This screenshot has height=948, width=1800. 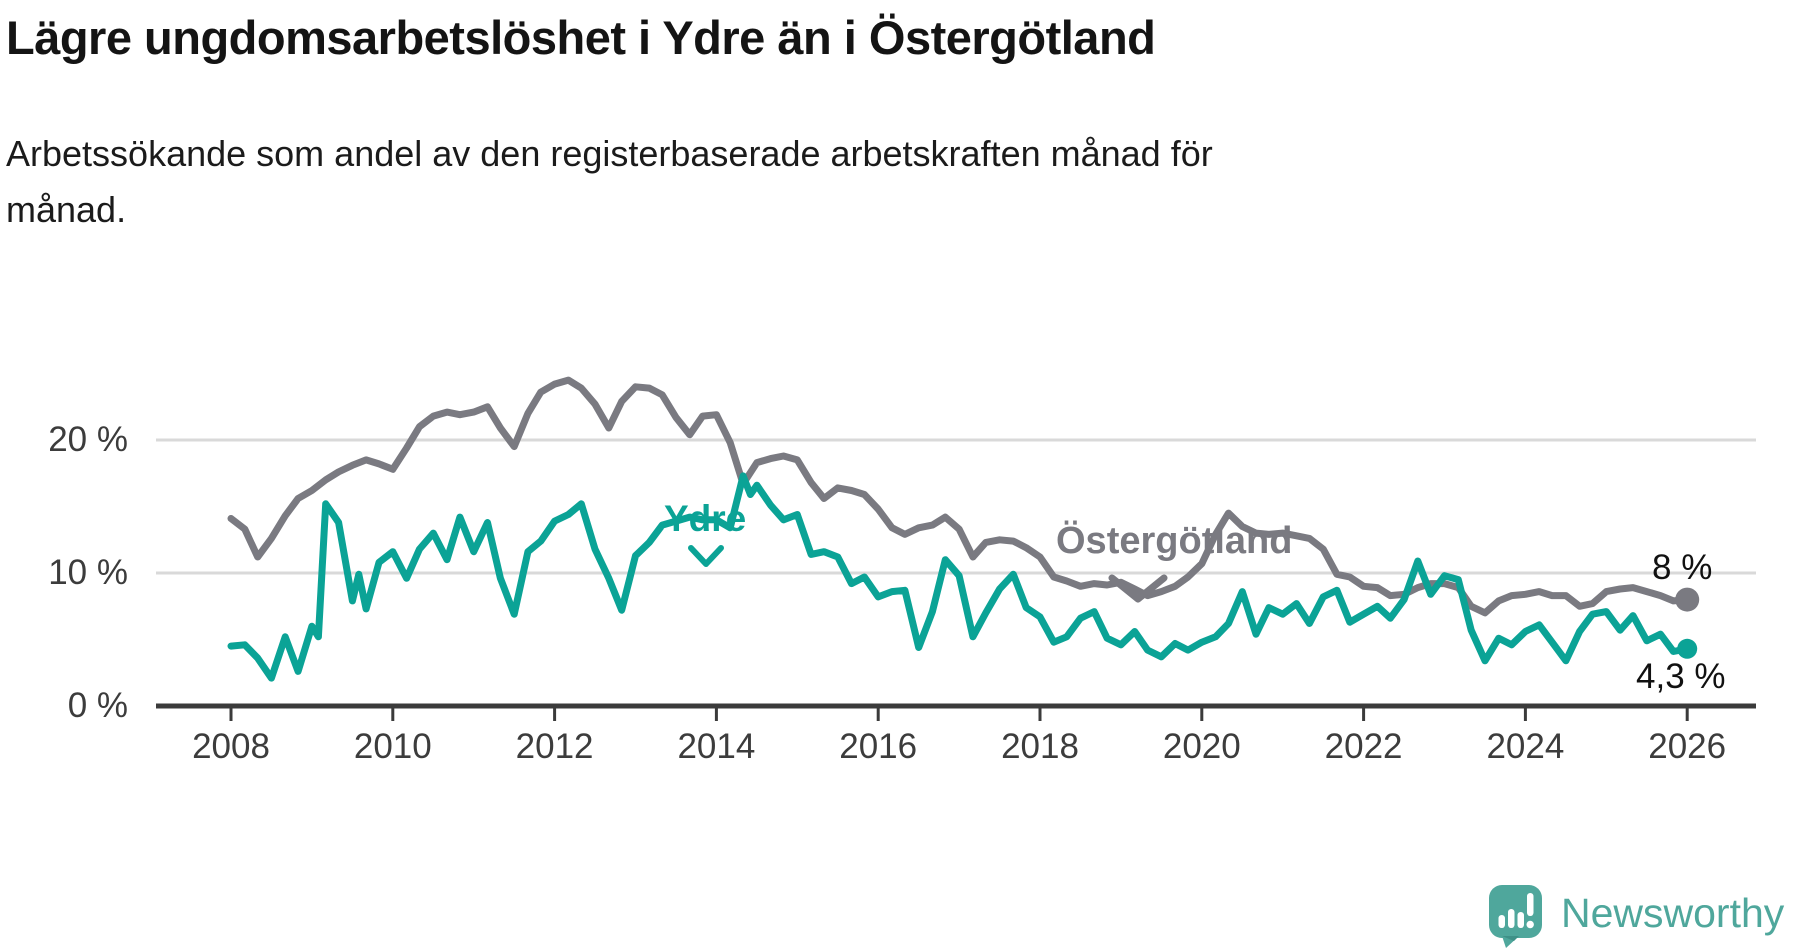 I want to click on x-axis-label: 2016, so click(x=878, y=746).